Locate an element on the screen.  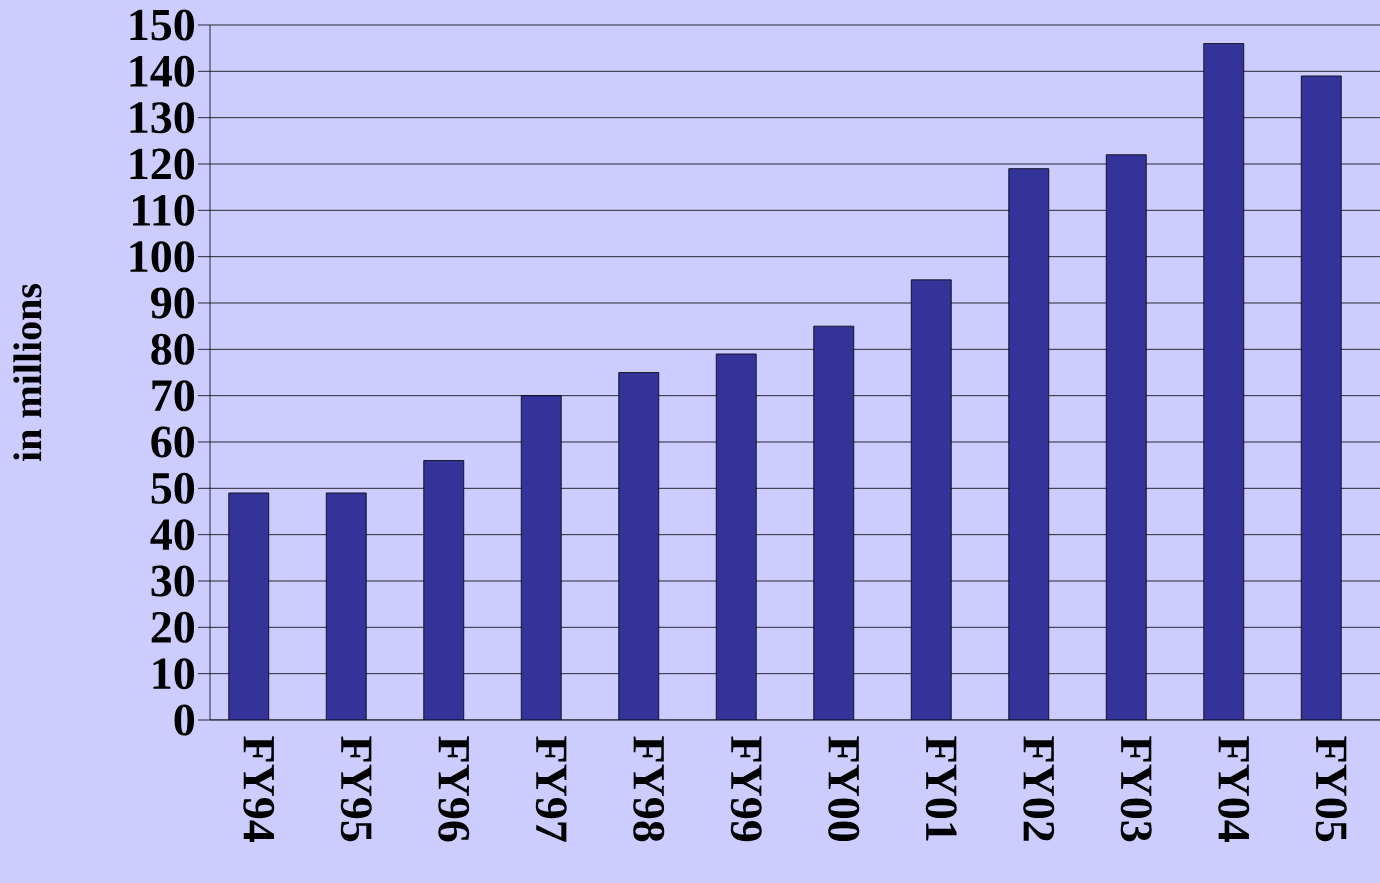
y-tick-label: 0 is located at coordinates (184, 720).